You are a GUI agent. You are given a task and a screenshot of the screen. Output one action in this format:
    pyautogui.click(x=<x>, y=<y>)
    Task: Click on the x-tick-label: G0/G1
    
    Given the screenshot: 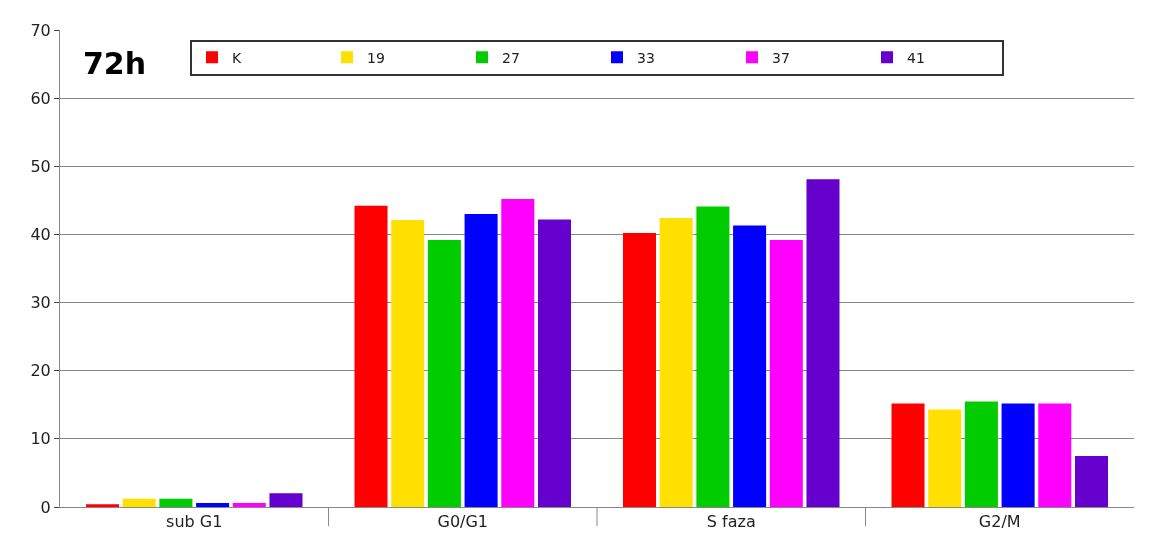 What is the action you would take?
    pyautogui.click(x=463, y=522)
    